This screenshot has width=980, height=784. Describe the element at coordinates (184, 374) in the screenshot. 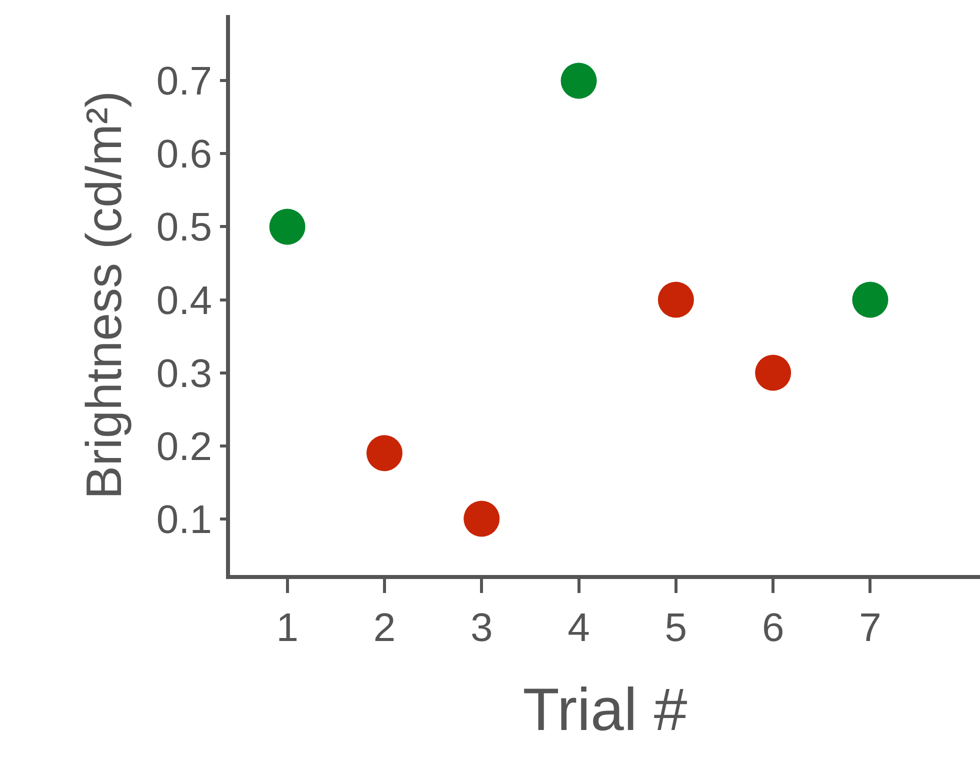

I see `y-tick-label: 0.3` at that location.